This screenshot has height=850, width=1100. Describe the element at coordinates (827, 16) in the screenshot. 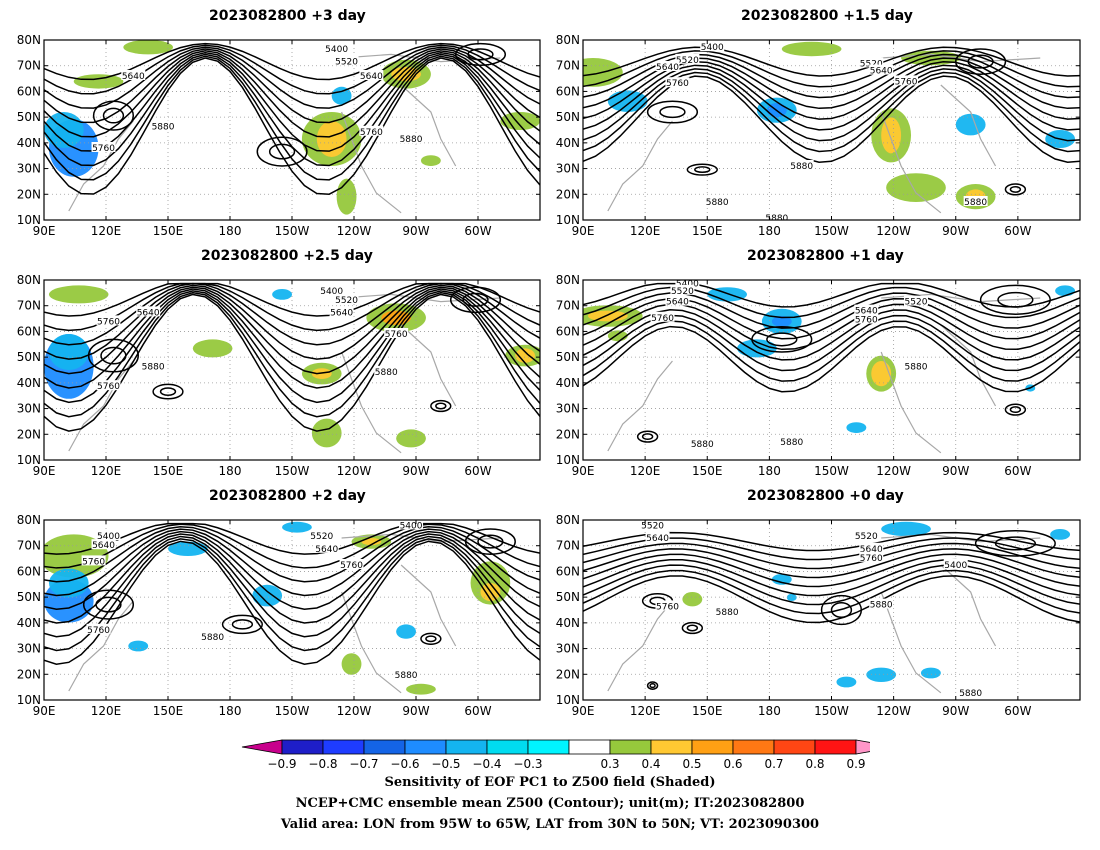

I see `panel-title: 2023082800 +1.5 day` at that location.